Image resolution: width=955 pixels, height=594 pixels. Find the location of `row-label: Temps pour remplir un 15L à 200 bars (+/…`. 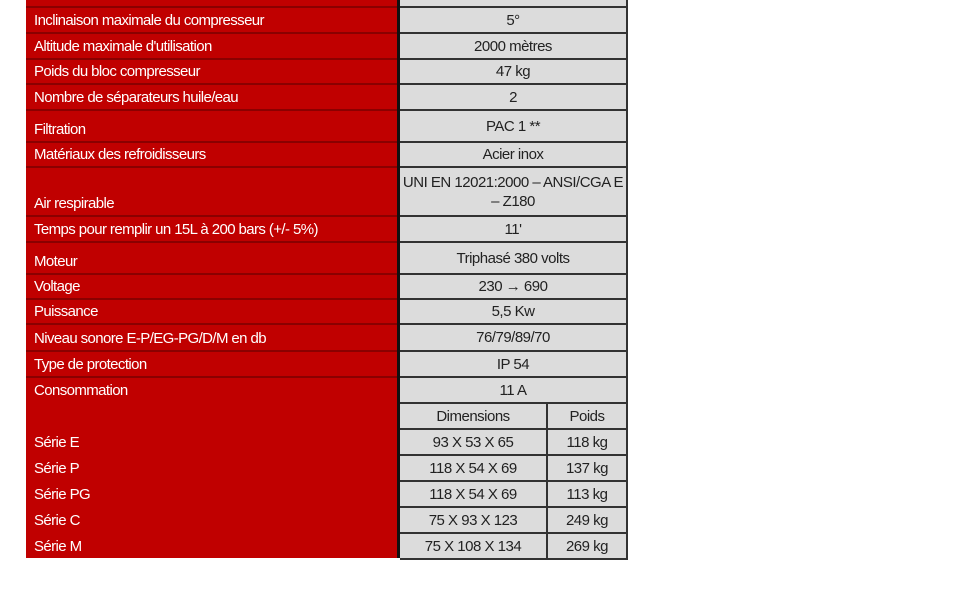

row-label: Temps pour remplir un 15L à 200 bars (+/… is located at coordinates (211, 228).